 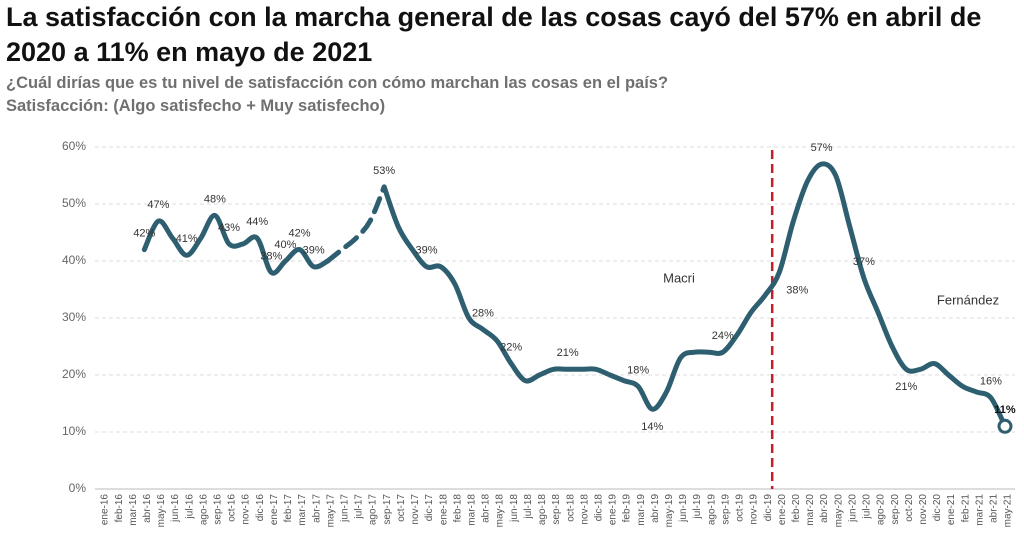 I want to click on end-marker, so click(x=1005, y=426).